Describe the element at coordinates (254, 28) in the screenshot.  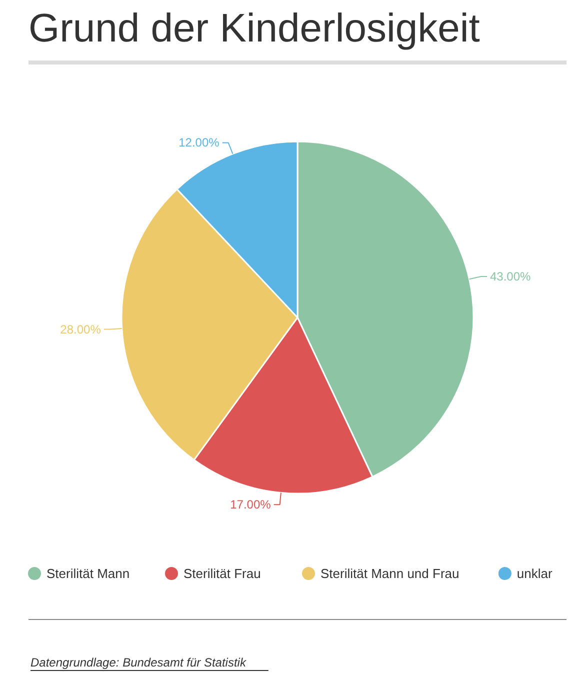
I see `chart-title: Grund der Kinderlosigkeit` at that location.